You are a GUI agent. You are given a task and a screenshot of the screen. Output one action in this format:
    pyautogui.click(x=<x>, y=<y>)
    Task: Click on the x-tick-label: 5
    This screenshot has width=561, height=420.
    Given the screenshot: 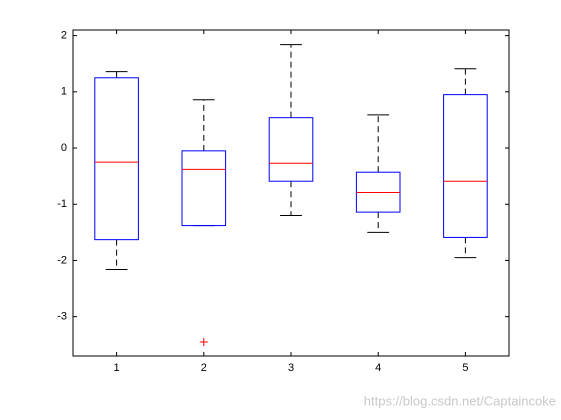 What is the action you would take?
    pyautogui.click(x=465, y=368)
    